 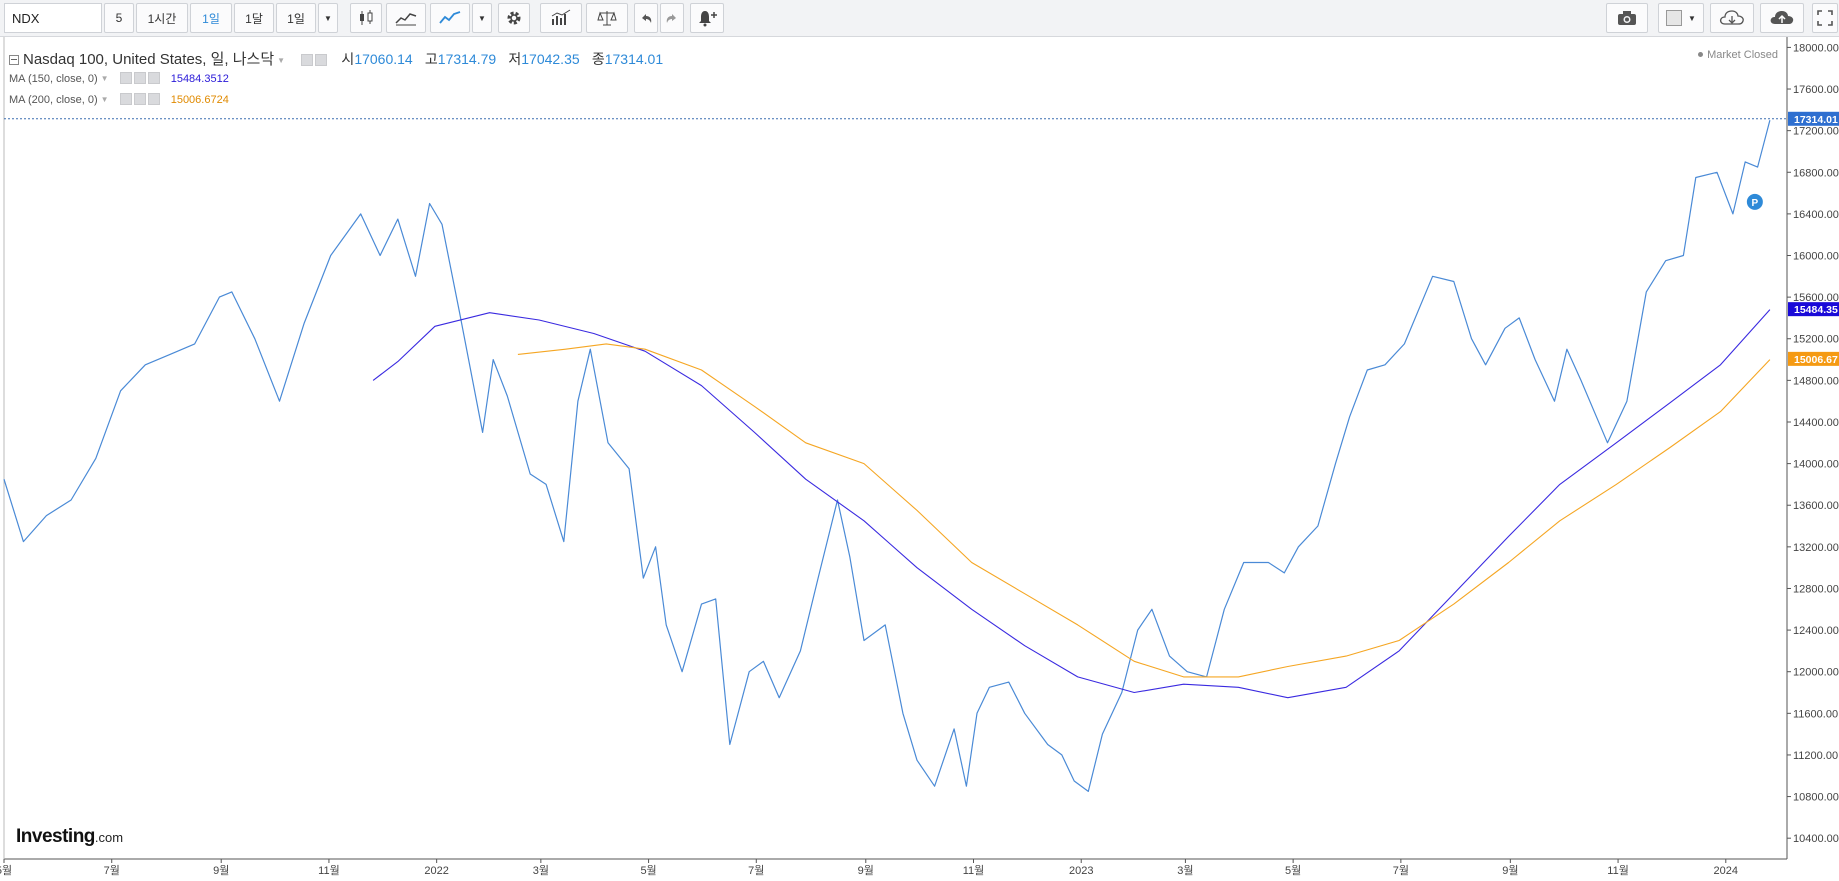 What do you see at coordinates (515, 59) in the screenshot?
I see `low-label: 저` at bounding box center [515, 59].